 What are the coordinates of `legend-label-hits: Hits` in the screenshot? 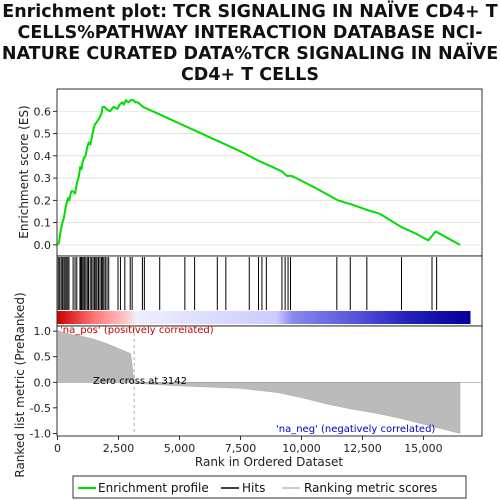 It's located at (253, 488).